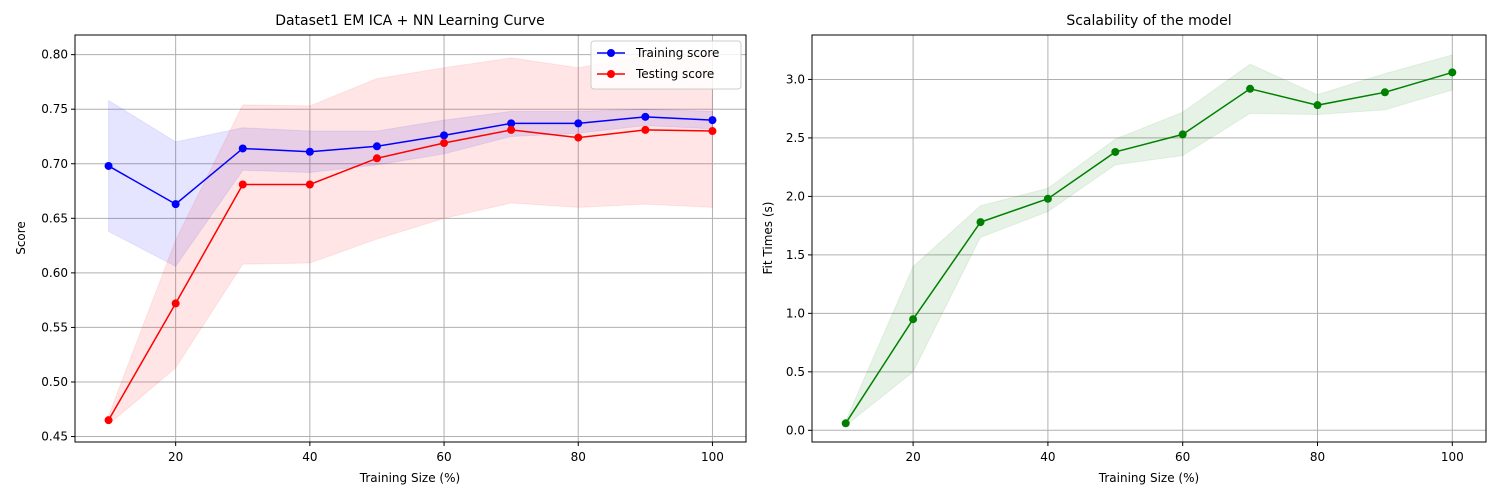 The height and width of the screenshot is (500, 1500). I want to click on scalability-x-tick-label: 60, so click(1182, 457).